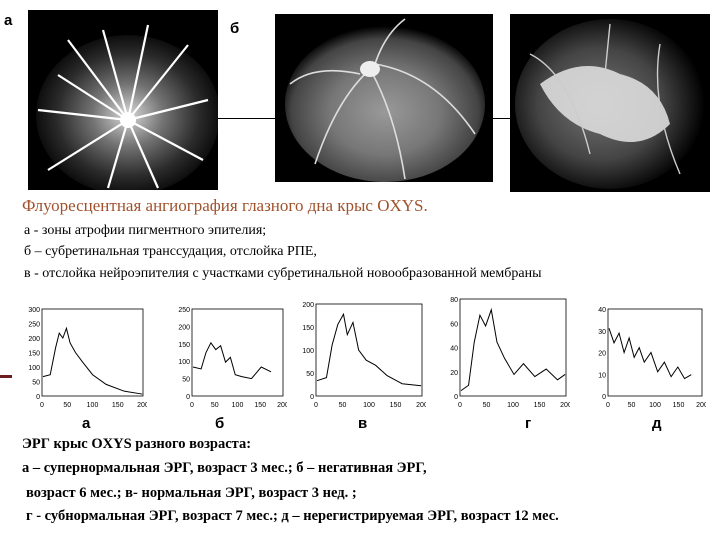  I want to click on y-tick-label: 60, so click(454, 324).